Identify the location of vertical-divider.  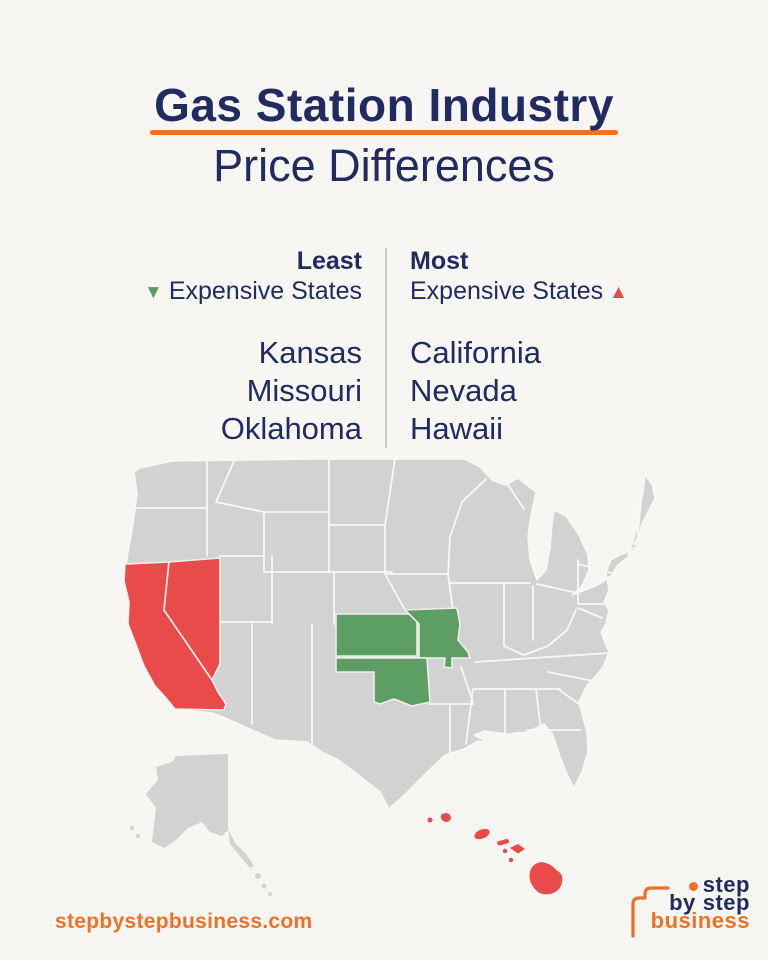
(386, 348).